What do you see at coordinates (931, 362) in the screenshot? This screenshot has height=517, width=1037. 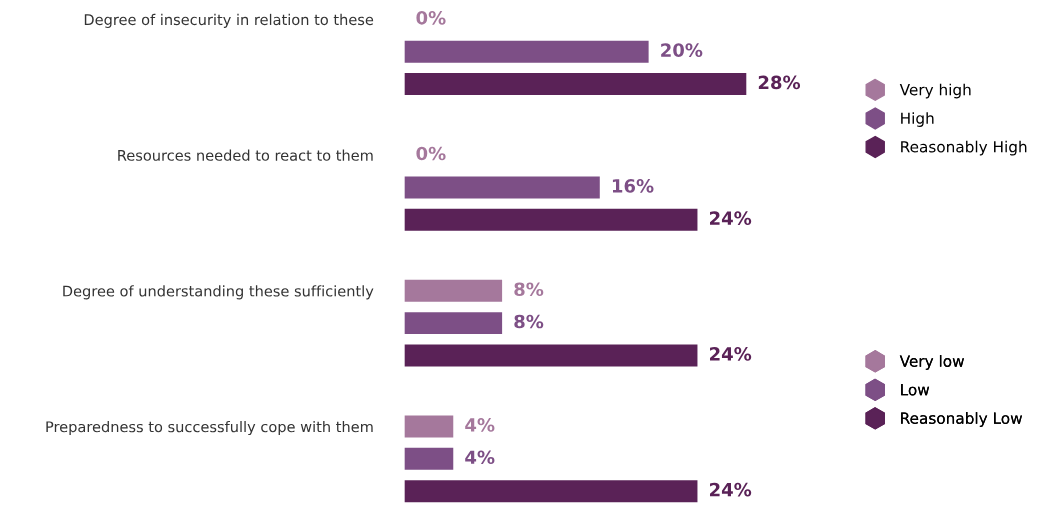 I see `legend-label: Very low` at bounding box center [931, 362].